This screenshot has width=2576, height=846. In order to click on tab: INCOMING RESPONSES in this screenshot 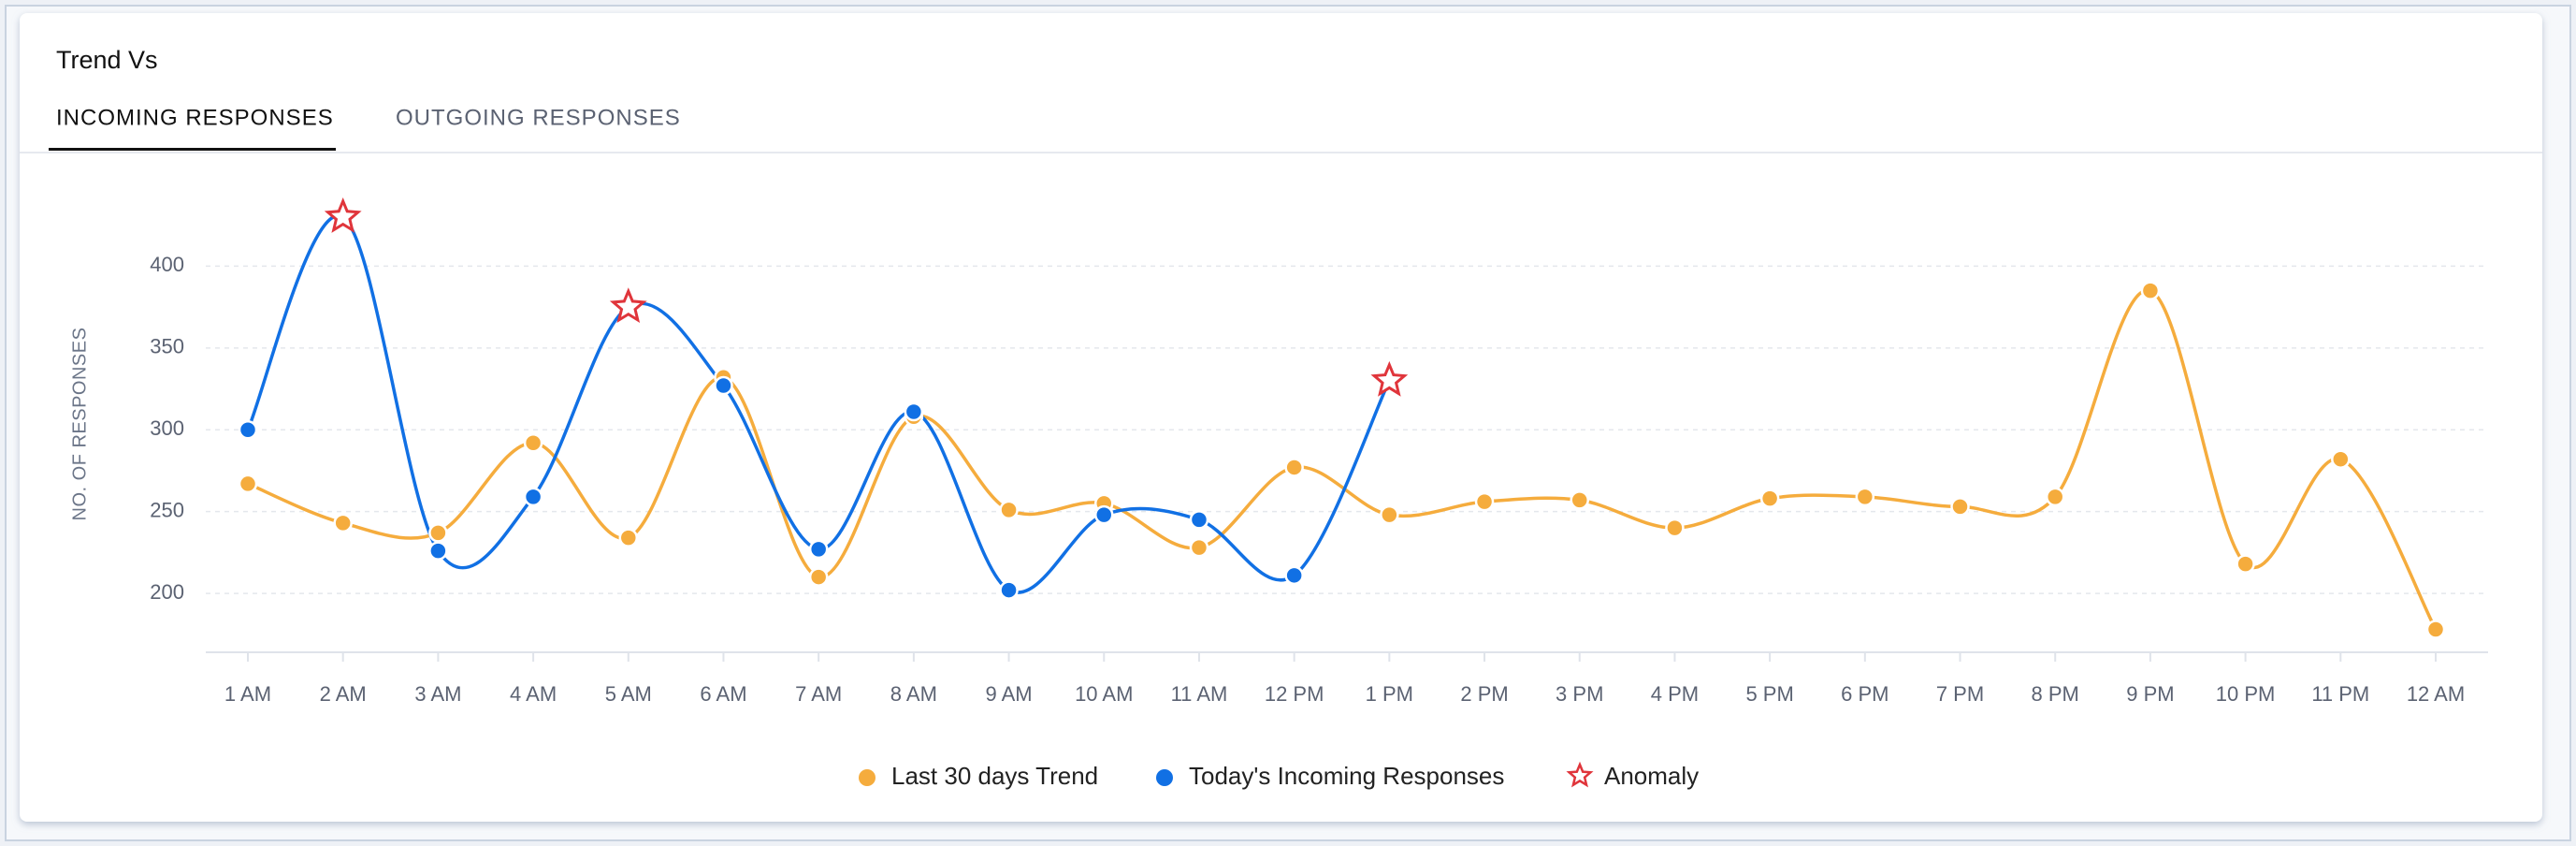, I will do `click(195, 117)`.